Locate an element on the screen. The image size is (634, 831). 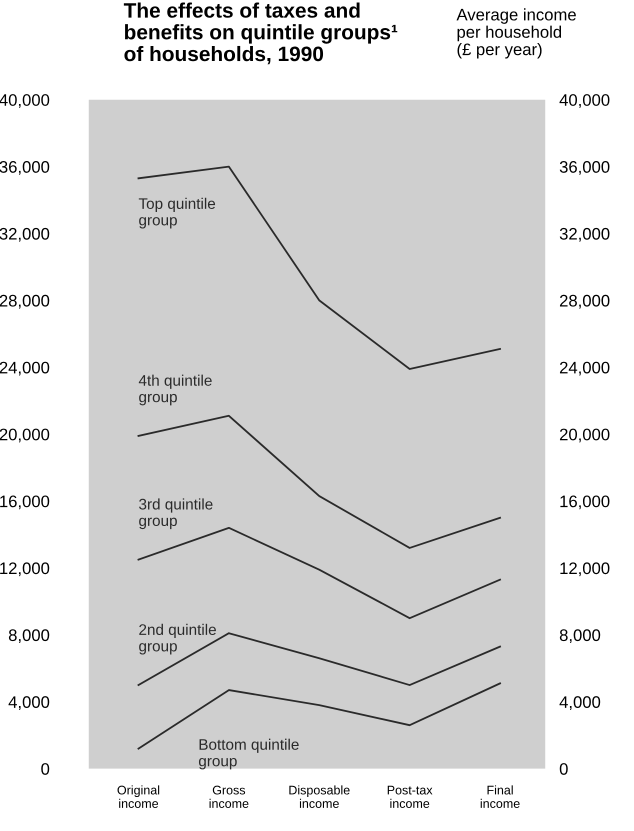
x-tick-label: Disposable income is located at coordinates (319, 796).